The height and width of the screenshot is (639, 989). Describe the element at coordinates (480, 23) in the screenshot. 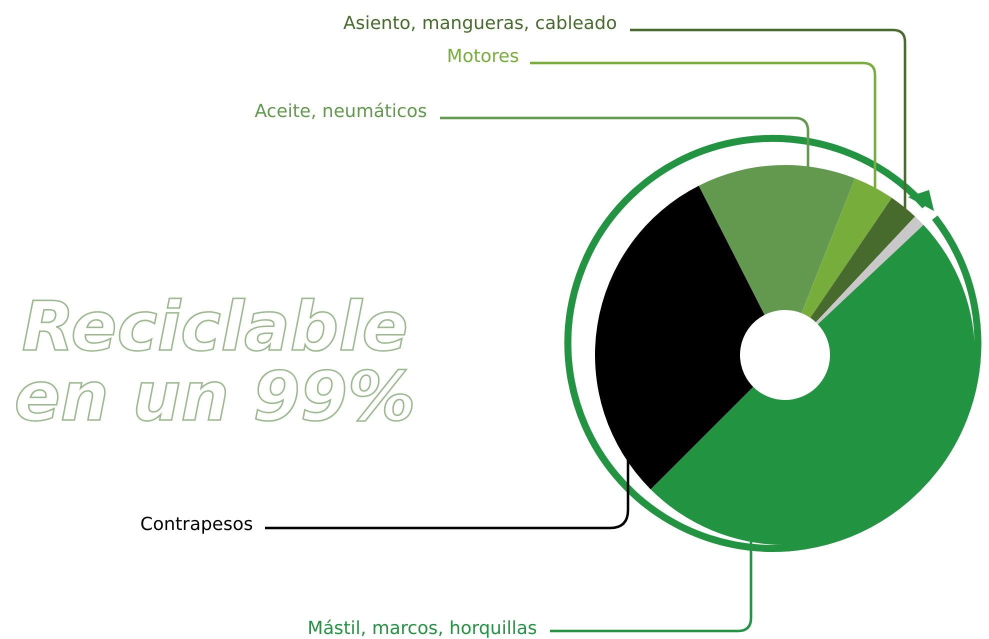

I see `slice-label: Asiento, mangueras, cableado` at that location.